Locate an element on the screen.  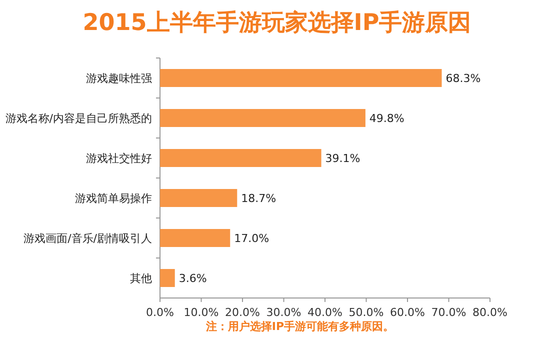
y-tick-label: 其他 is located at coordinates (141, 278).